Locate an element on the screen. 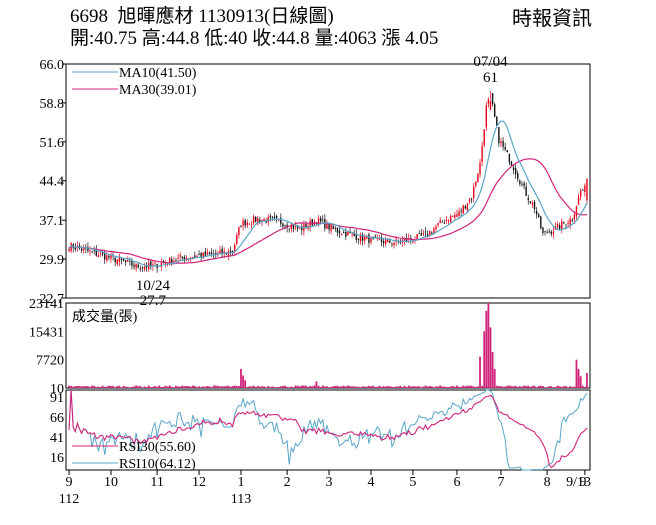 The height and width of the screenshot is (525, 656). chart-kind: (日線圖) is located at coordinates (299, 16).